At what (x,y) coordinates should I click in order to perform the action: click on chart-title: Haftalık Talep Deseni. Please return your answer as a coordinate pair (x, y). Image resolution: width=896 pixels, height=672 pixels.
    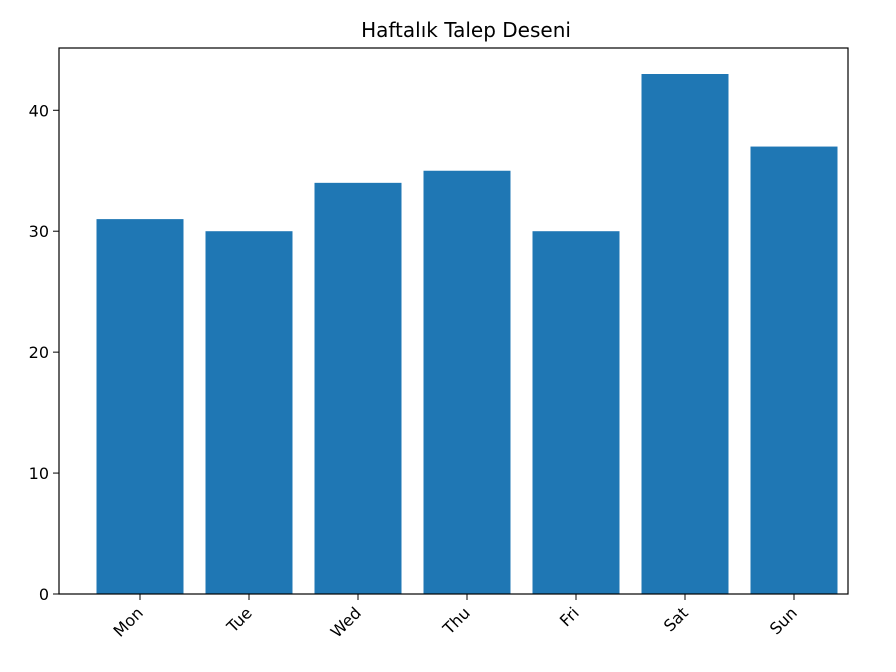
    Looking at the image, I should click on (466, 30).